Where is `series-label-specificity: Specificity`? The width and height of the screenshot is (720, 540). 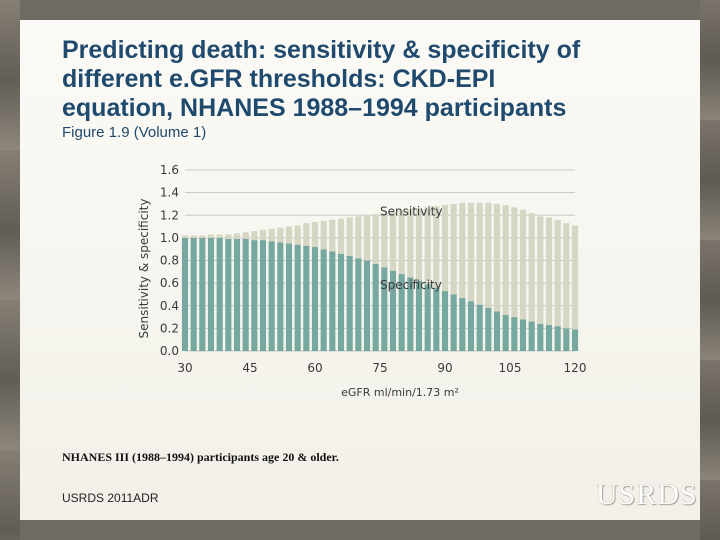 series-label-specificity: Specificity is located at coordinates (411, 285).